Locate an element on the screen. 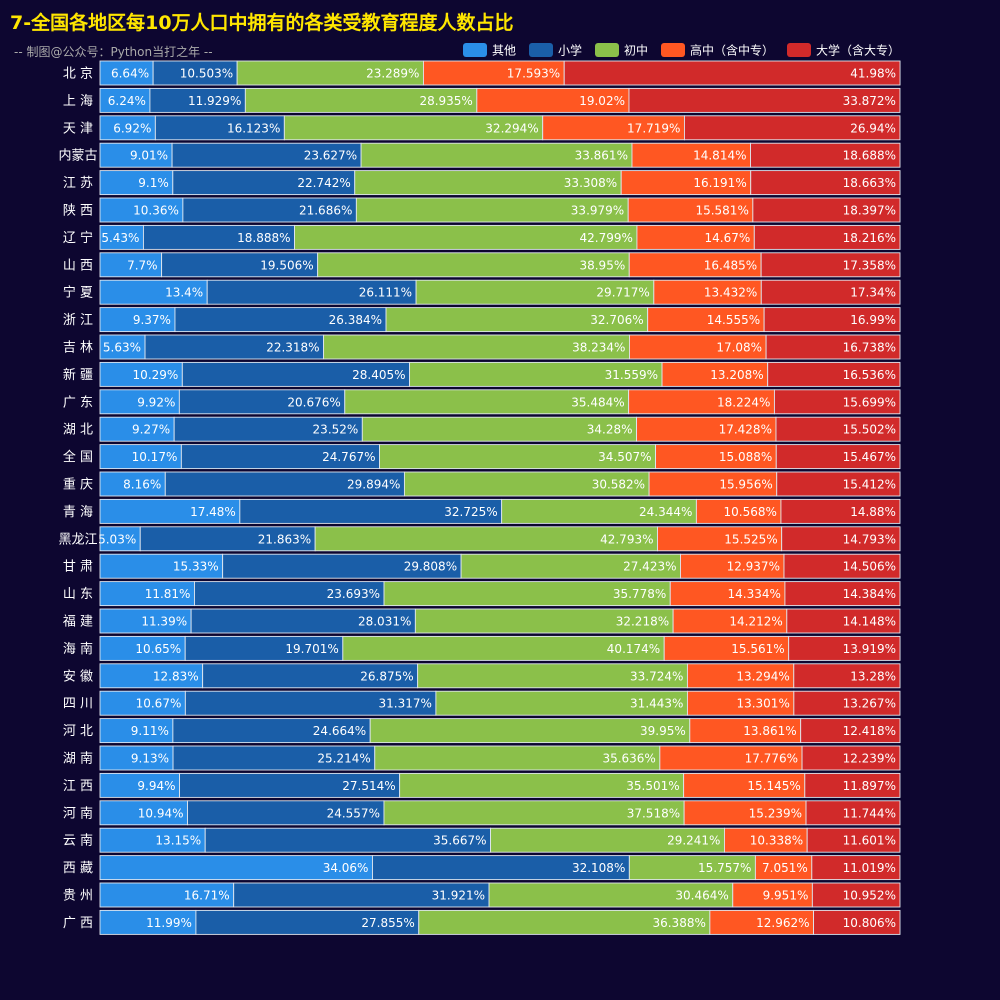 This screenshot has height=1000, width=1000. legend-label: 初中 is located at coordinates (636, 50).